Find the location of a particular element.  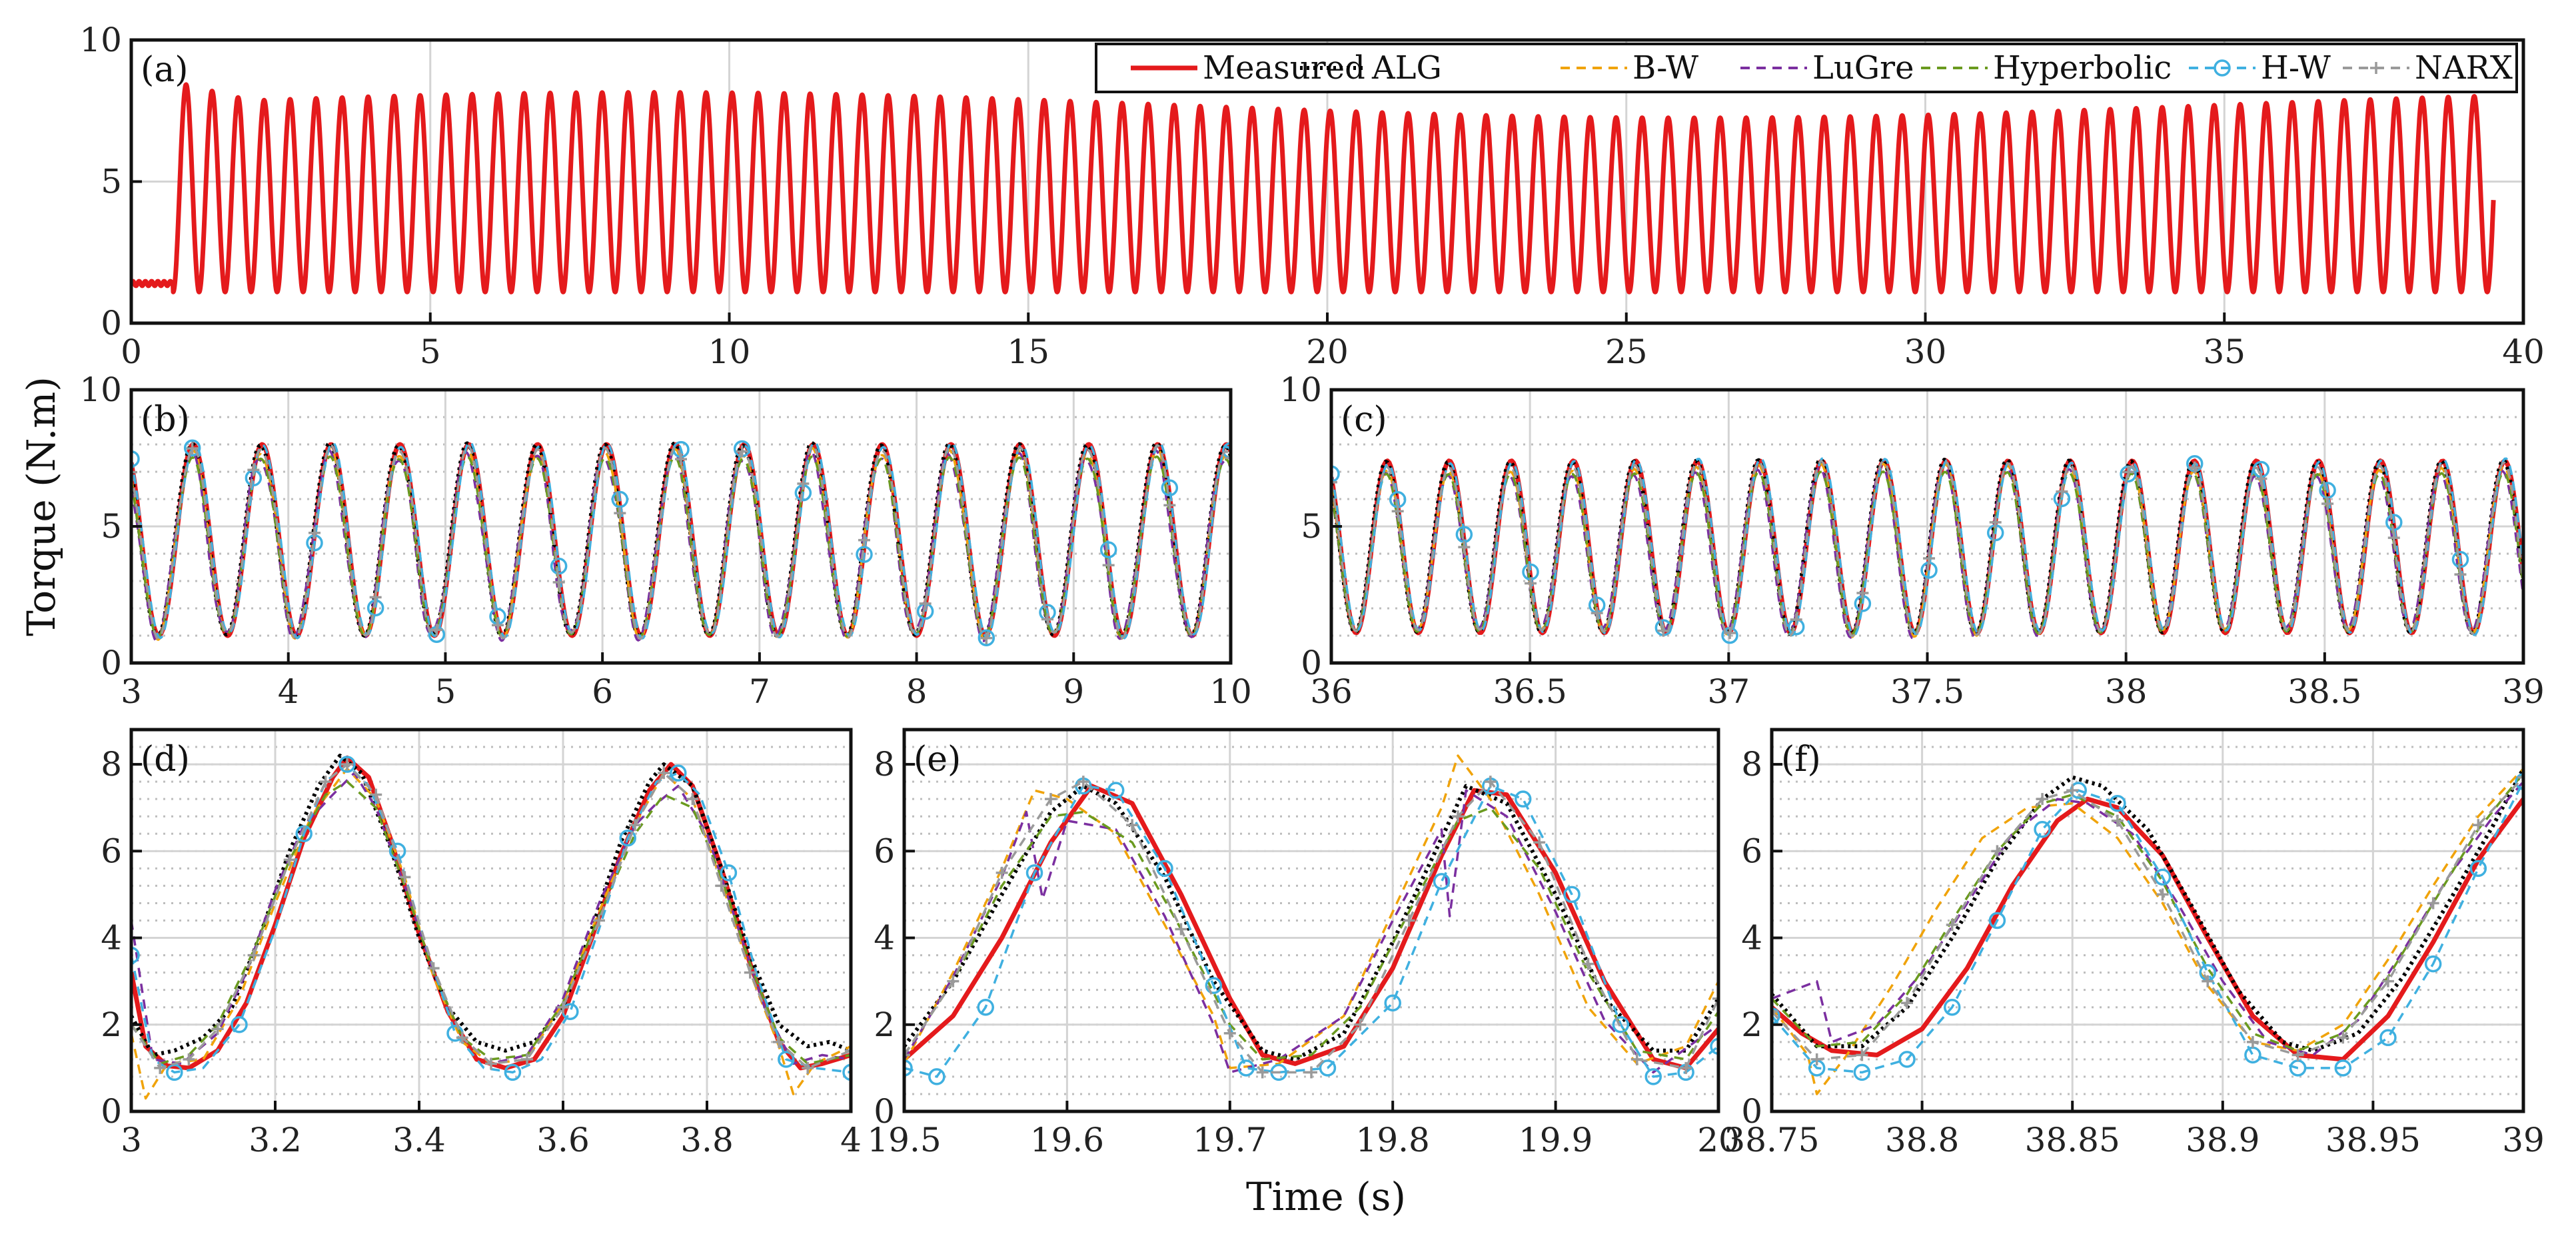

legend: Measured ALG B-W LuGre Hyperbolic H-W NARX is located at coordinates (1807, 68).